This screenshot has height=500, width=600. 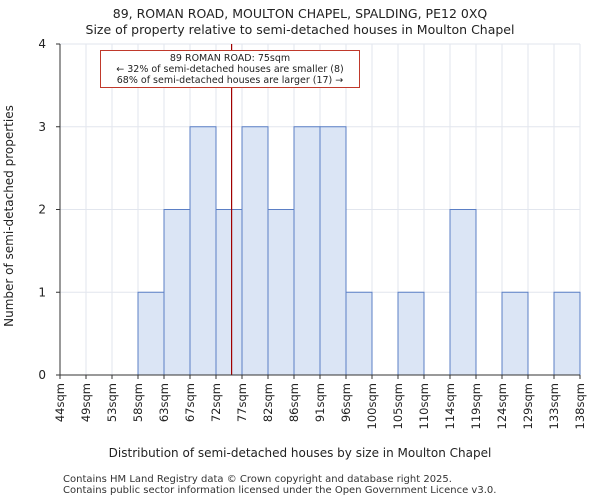 What do you see at coordinates (49, 209) in the screenshot?
I see `y-ticks: 0 1 2 3 4` at bounding box center [49, 209].